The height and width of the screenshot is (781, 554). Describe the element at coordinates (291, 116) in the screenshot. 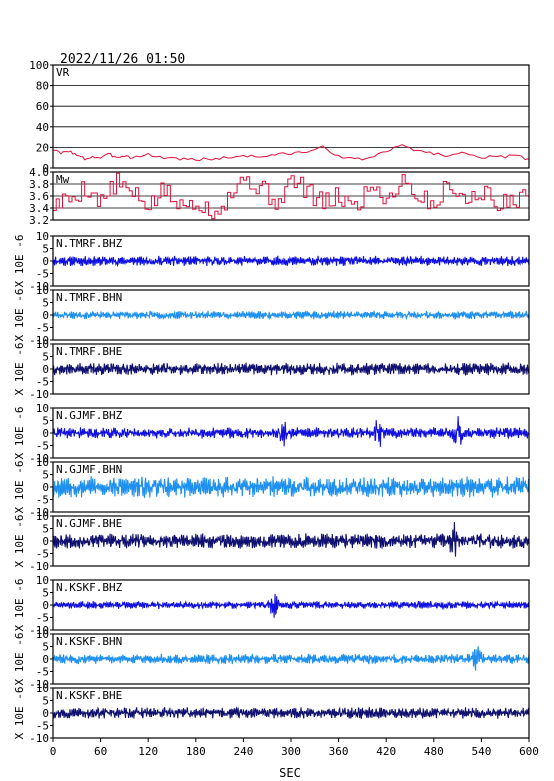

I see `panel-frame` at that location.